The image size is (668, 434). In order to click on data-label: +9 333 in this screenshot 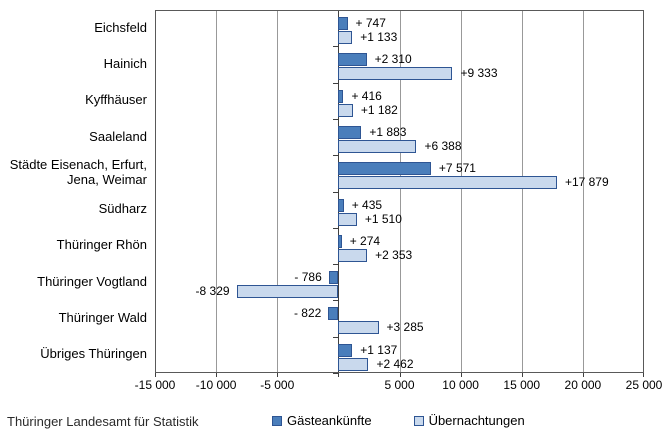, I will do `click(479, 73)`.